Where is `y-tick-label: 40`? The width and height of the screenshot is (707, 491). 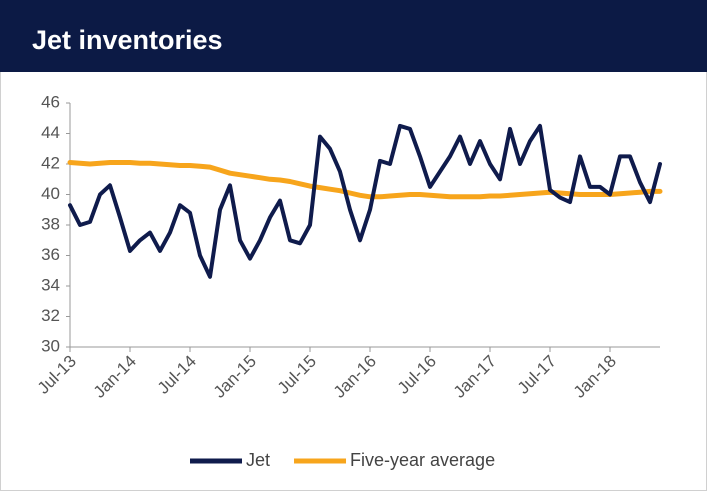
y-tick-label: 40 is located at coordinates (50, 193).